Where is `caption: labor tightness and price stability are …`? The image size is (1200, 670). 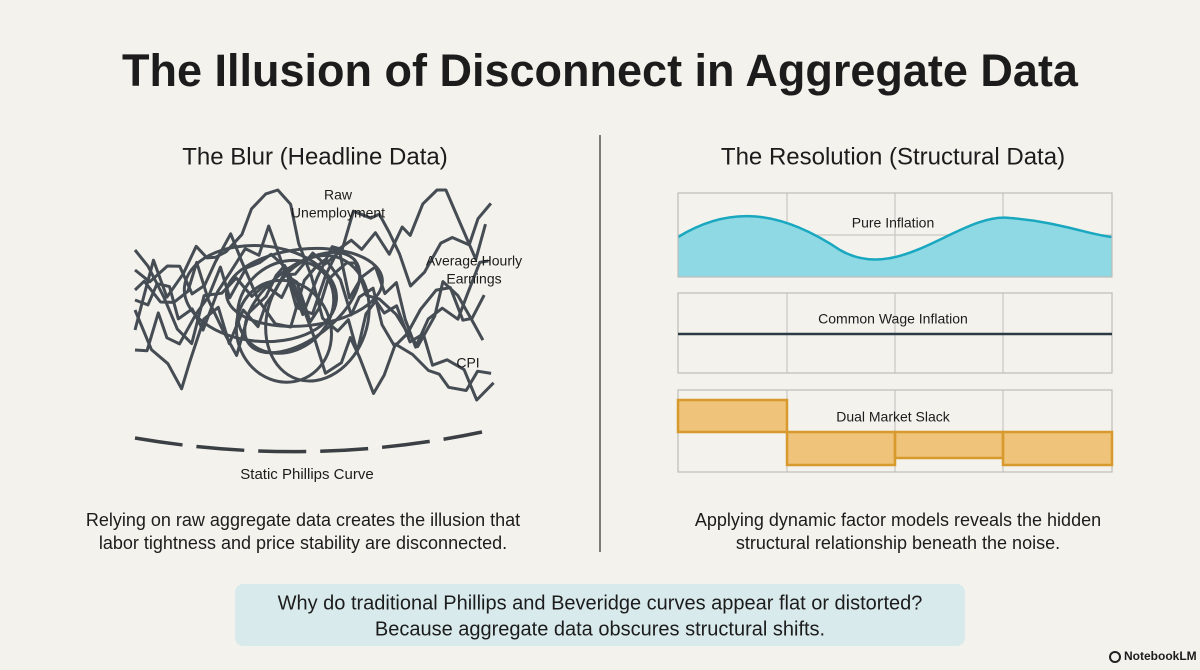
caption: labor tightness and price stability are … is located at coordinates (303, 543).